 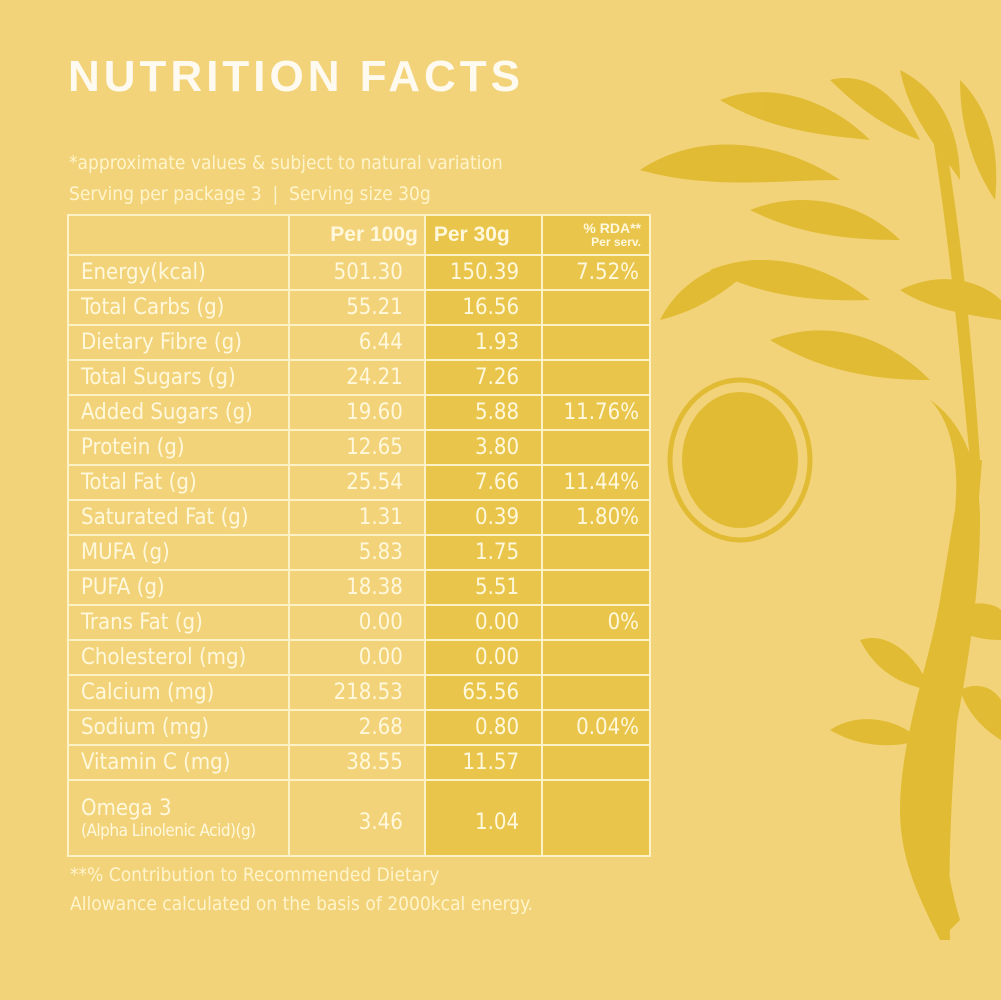 I want to click on nutrient-name: Omega 3 (Alpha Linolenic Acid)(g), so click(x=178, y=818).